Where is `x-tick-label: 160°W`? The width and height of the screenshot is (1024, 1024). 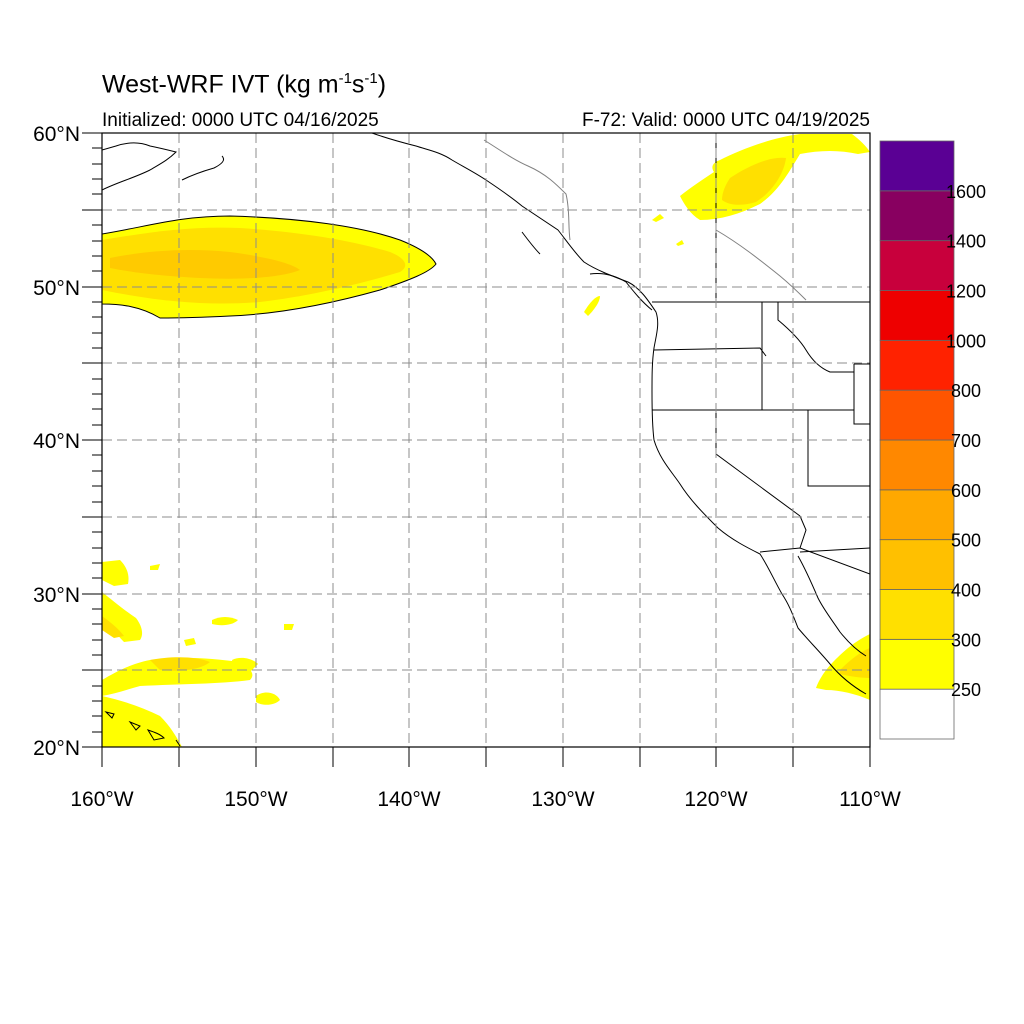
x-tick-label: 160°W is located at coordinates (101, 799).